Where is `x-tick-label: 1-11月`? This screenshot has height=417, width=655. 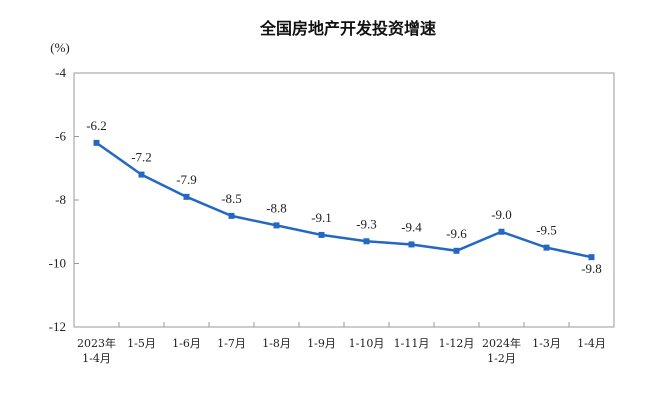 x-tick-label: 1-11月 is located at coordinates (412, 343).